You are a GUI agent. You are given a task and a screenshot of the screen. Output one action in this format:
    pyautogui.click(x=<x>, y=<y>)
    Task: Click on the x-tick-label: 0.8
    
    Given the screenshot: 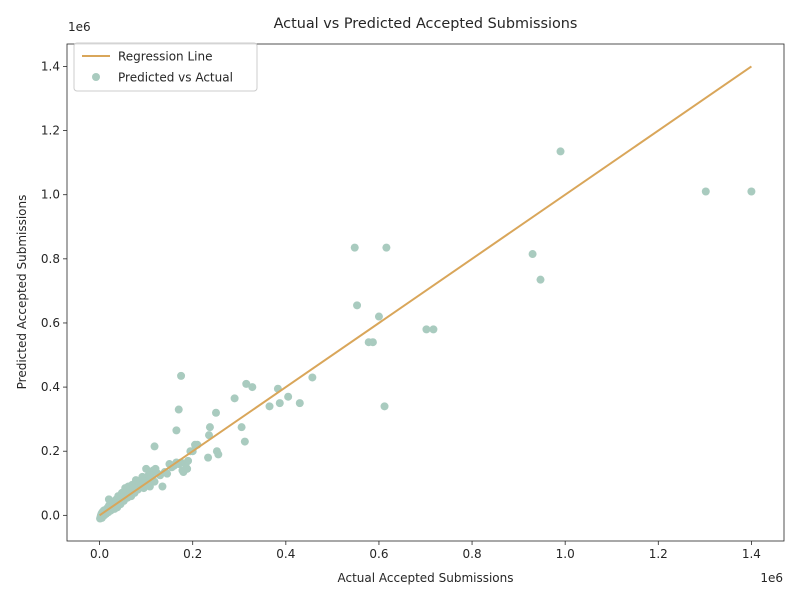 What is the action you would take?
    pyautogui.click(x=472, y=554)
    